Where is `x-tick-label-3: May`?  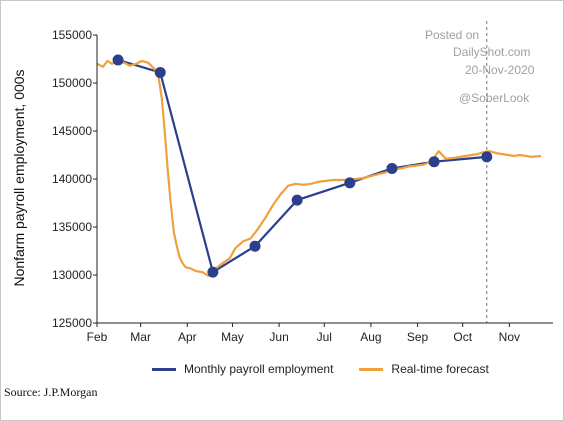
x-tick-label-3: May is located at coordinates (232, 337).